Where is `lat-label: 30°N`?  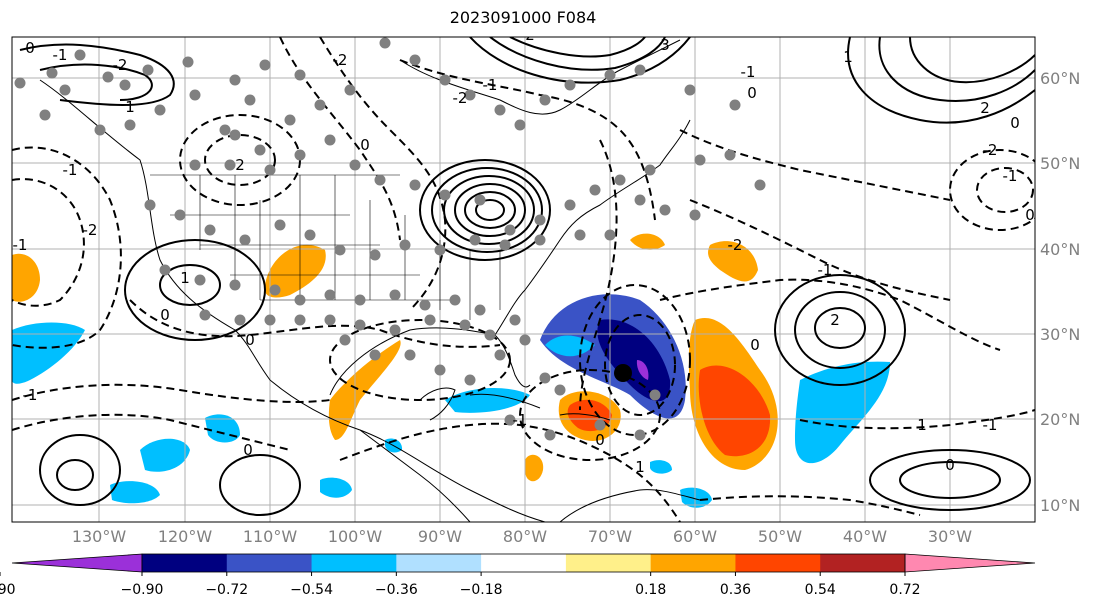 lat-label: 30°N is located at coordinates (1060, 334).